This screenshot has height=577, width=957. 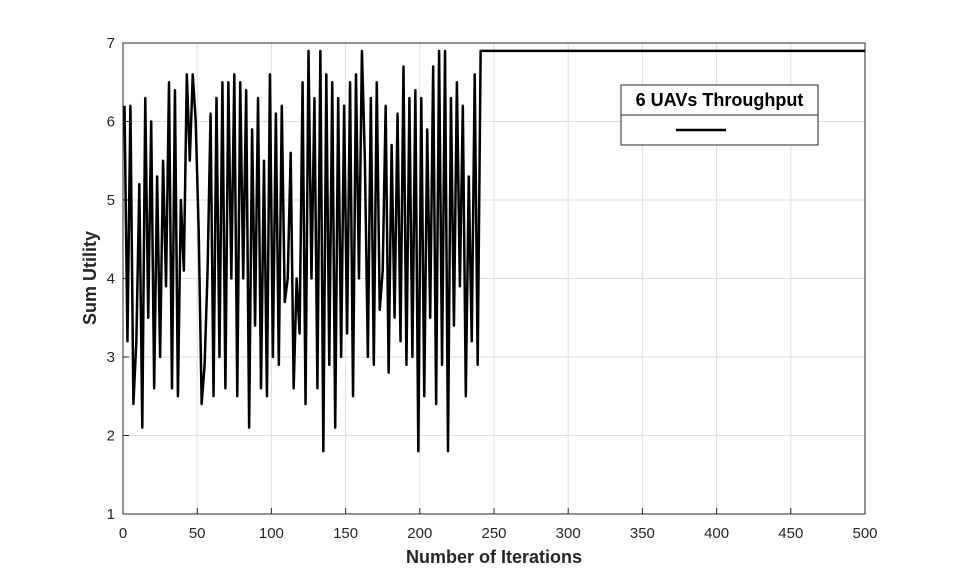 I want to click on y-tick-label: 1, so click(x=111, y=514).